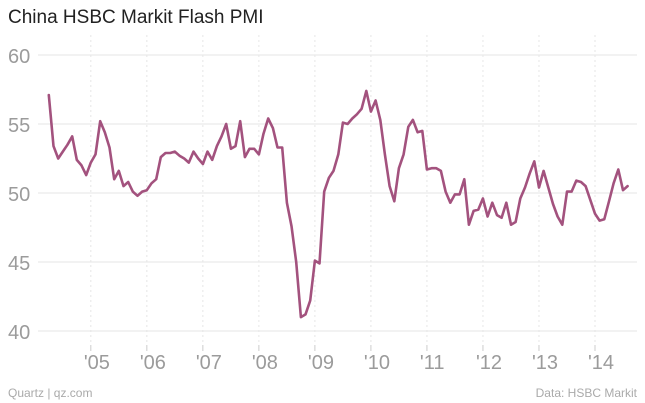 The height and width of the screenshot is (403, 645). What do you see at coordinates (432, 363) in the screenshot?
I see `x-tick-label: '11` at bounding box center [432, 363].